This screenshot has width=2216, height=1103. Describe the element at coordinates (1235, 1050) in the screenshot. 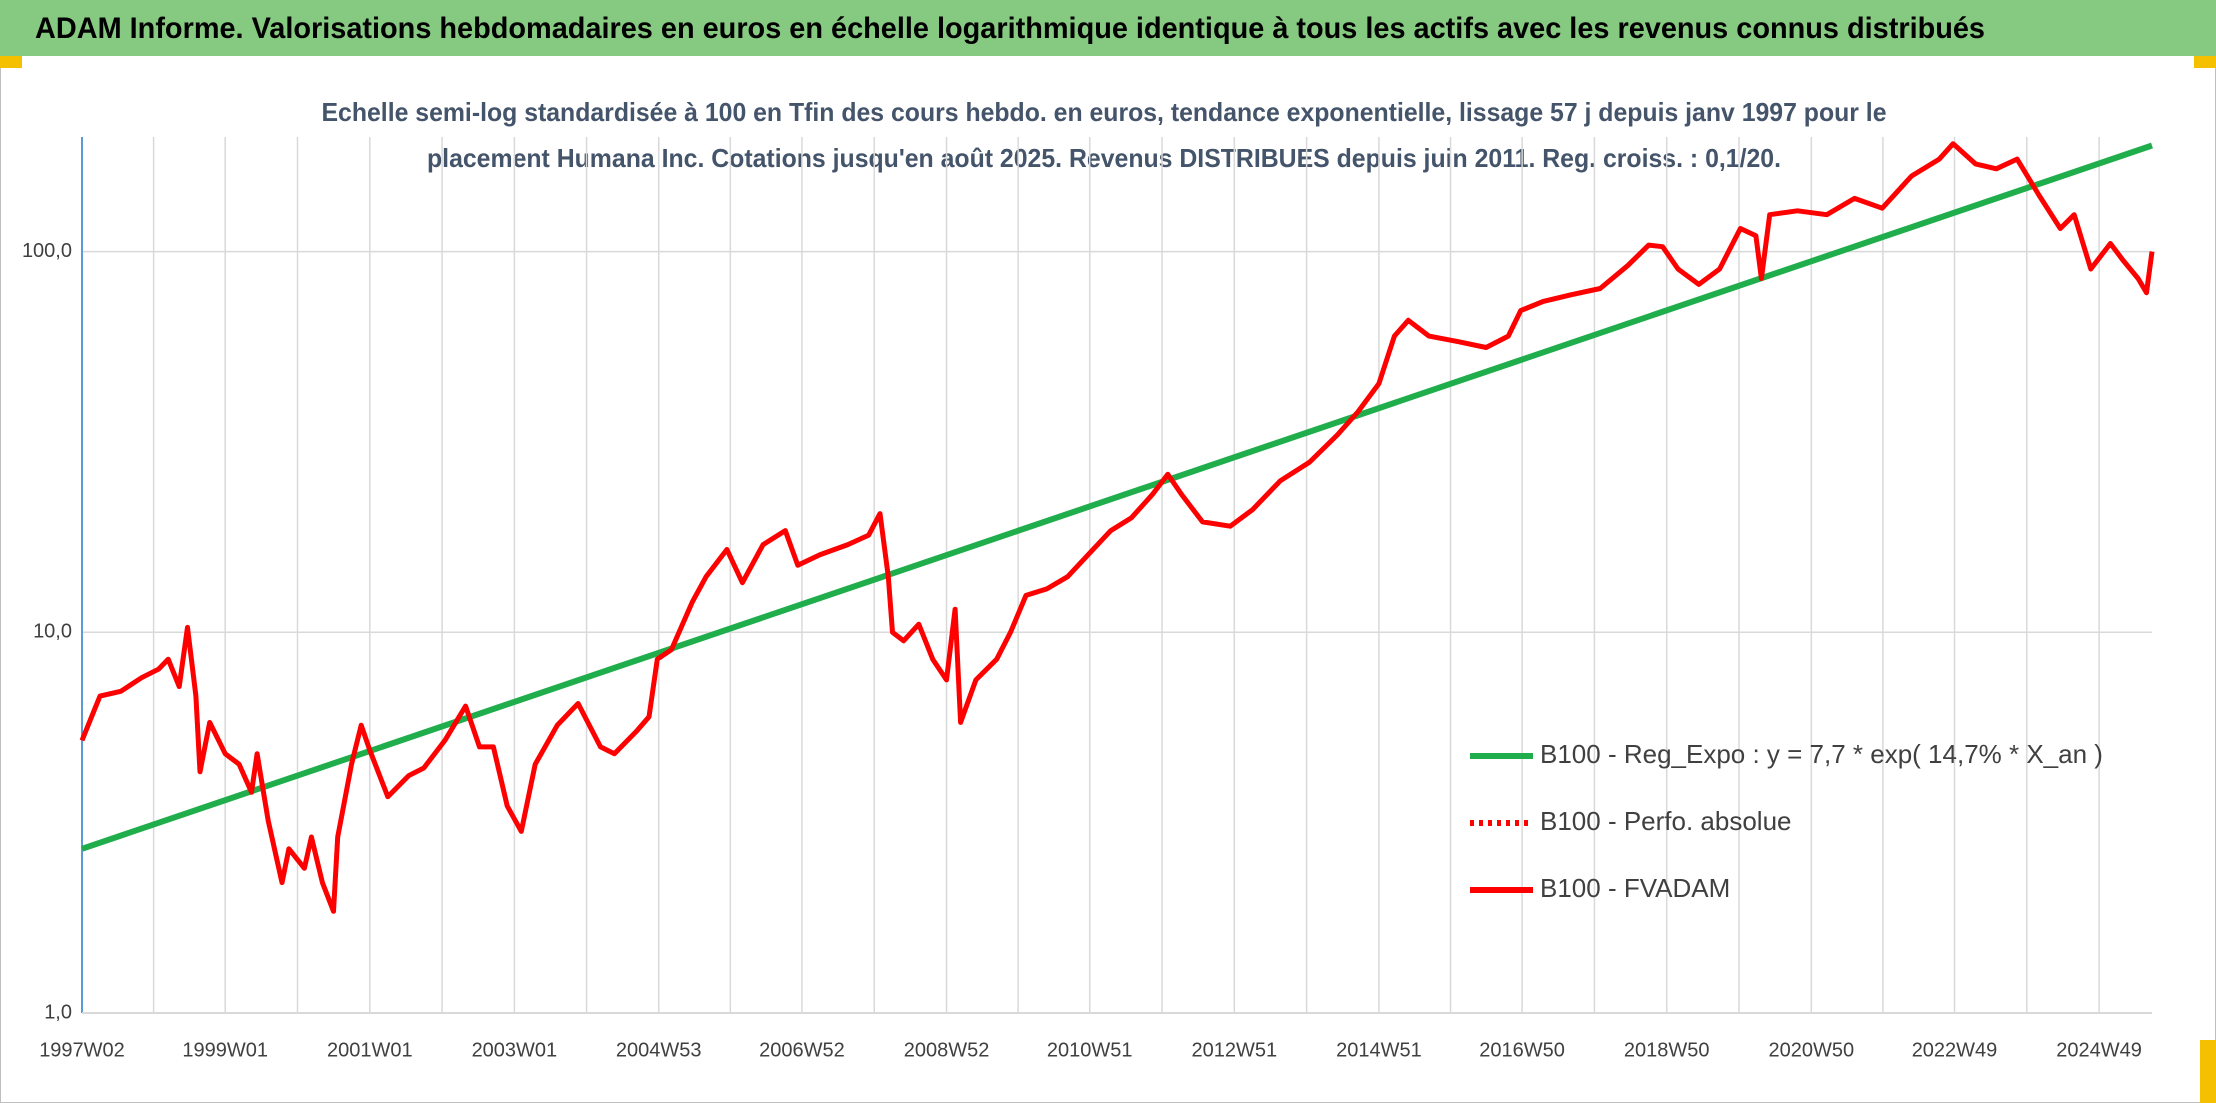

I see `x-tick-label: 2012W51` at that location.